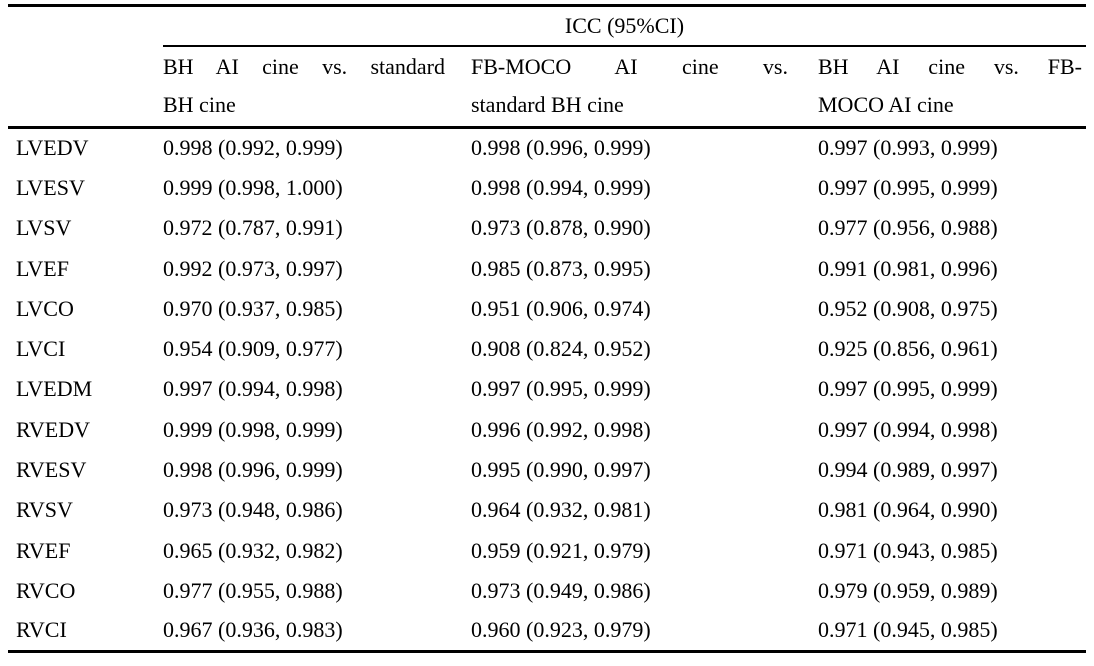 This screenshot has height=666, width=1094. I want to click on row-label: LVEDM, so click(54, 389).